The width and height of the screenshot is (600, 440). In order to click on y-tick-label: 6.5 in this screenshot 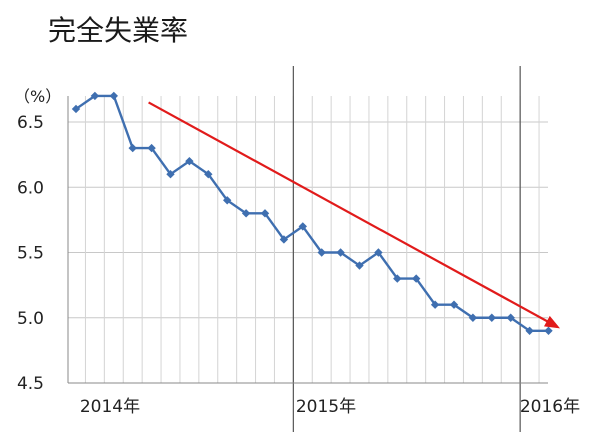, I will do `click(30, 123)`.